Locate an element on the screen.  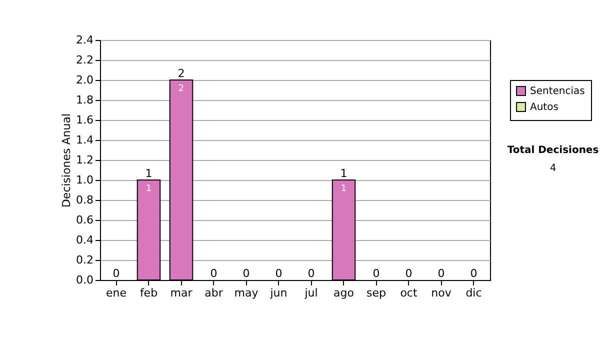
x-tick-label: jul is located at coordinates (311, 293).